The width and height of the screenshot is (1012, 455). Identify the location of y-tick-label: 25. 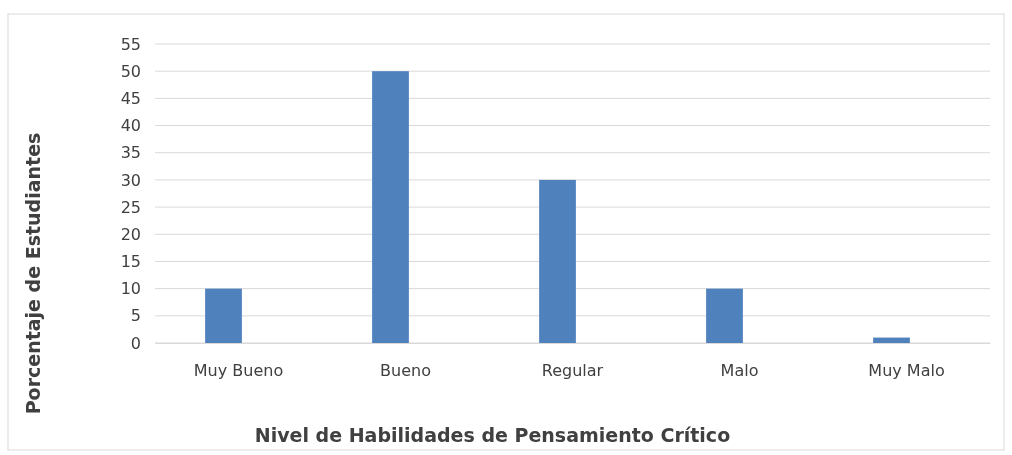
(130, 207).